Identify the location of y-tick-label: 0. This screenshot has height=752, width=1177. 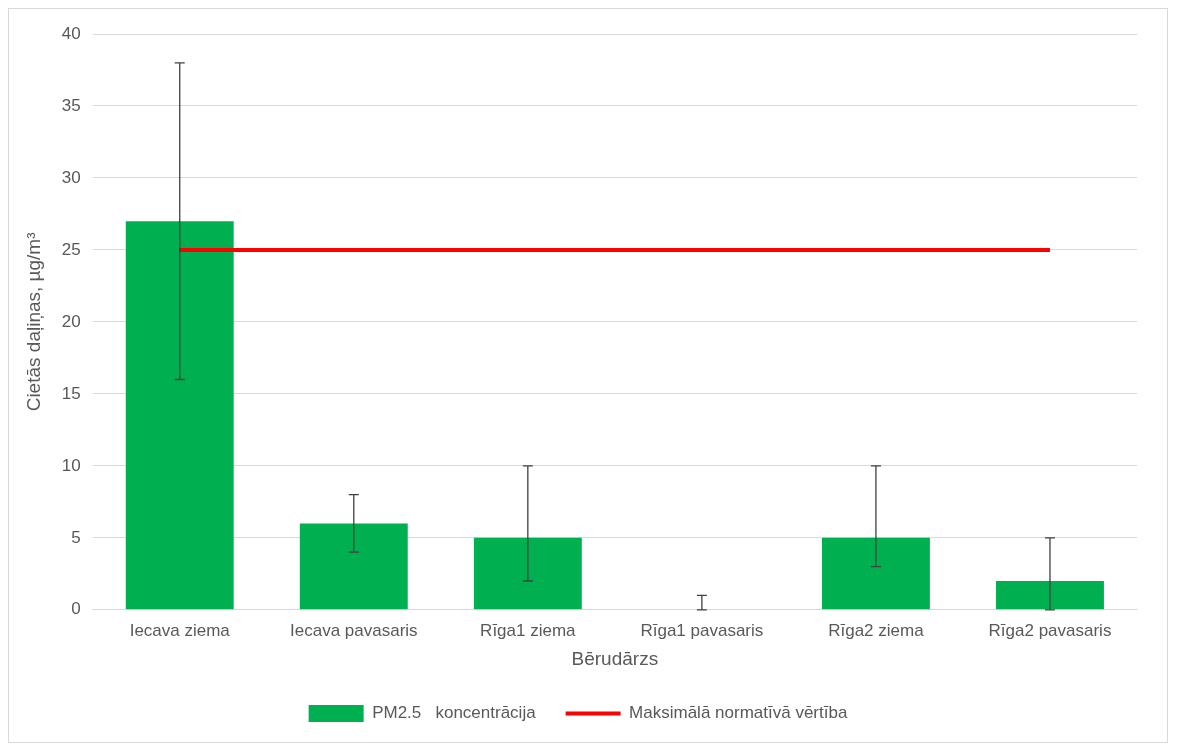
(76, 609).